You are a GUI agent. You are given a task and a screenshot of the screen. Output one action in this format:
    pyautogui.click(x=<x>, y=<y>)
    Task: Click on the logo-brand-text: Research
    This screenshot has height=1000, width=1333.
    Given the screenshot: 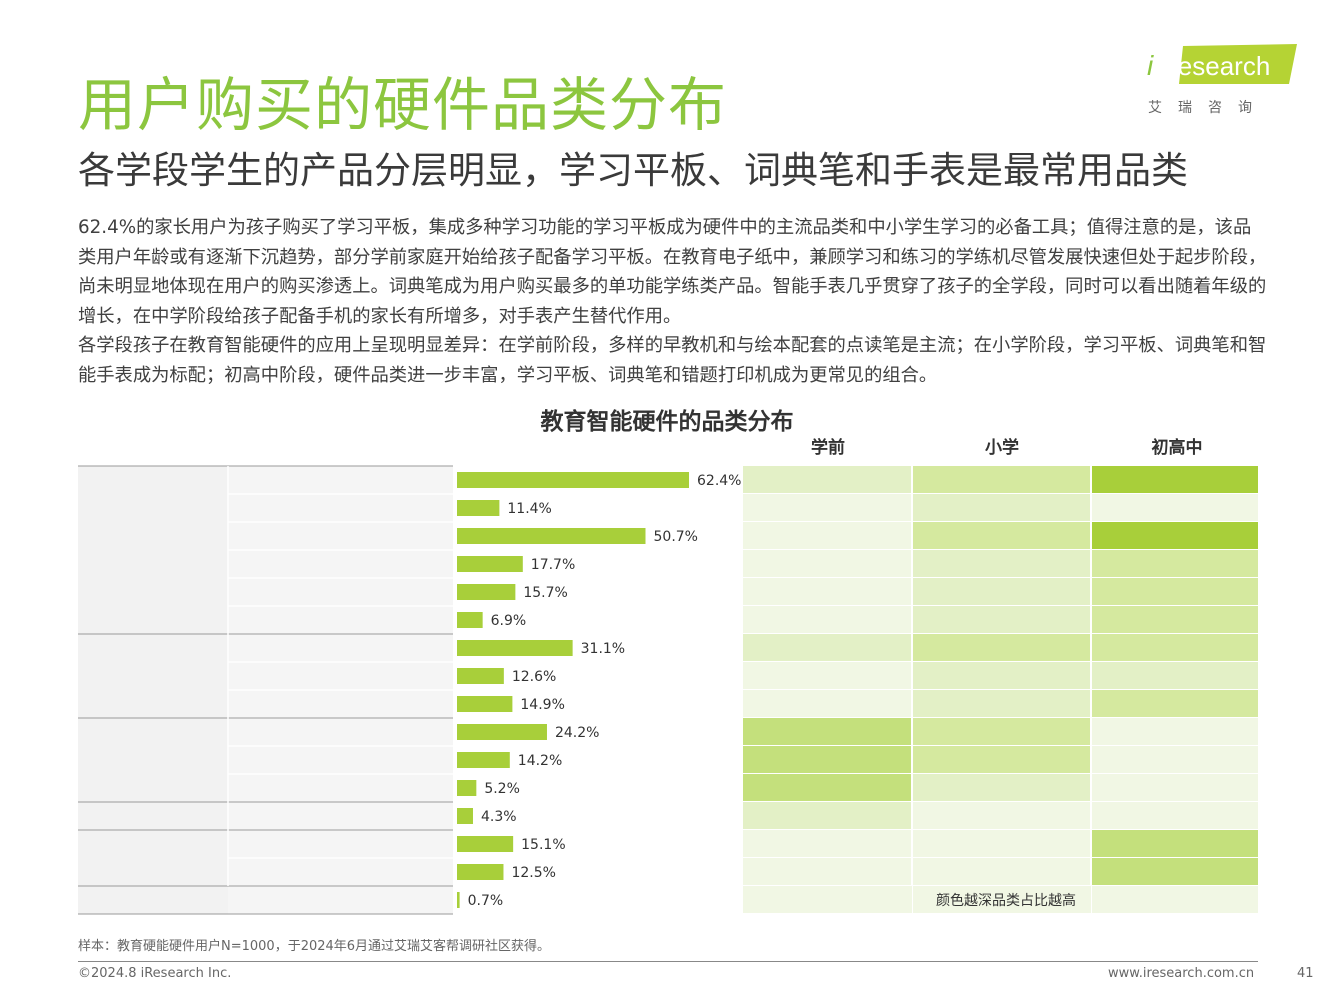 What is the action you would take?
    pyautogui.click(x=1214, y=66)
    